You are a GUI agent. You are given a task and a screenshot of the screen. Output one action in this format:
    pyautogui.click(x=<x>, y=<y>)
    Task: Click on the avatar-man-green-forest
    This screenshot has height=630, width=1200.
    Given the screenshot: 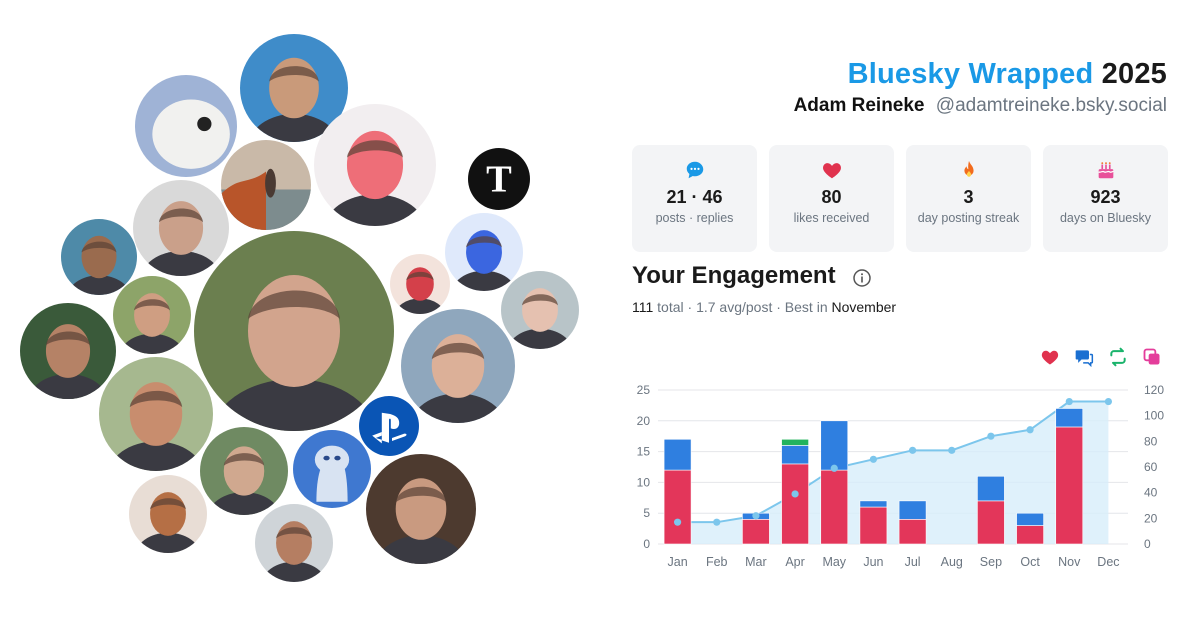 What is the action you would take?
    pyautogui.click(x=294, y=88)
    